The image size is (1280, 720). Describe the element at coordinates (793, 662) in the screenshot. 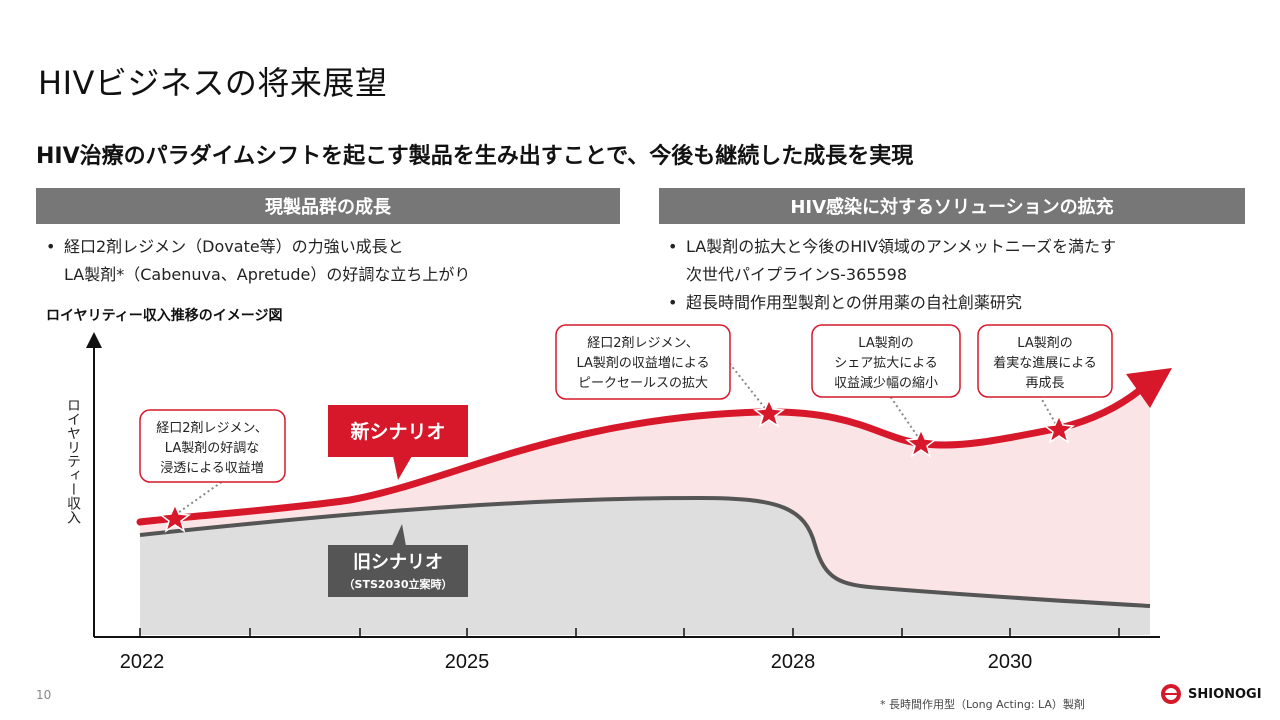

I see `x-tick-label: 2028` at that location.